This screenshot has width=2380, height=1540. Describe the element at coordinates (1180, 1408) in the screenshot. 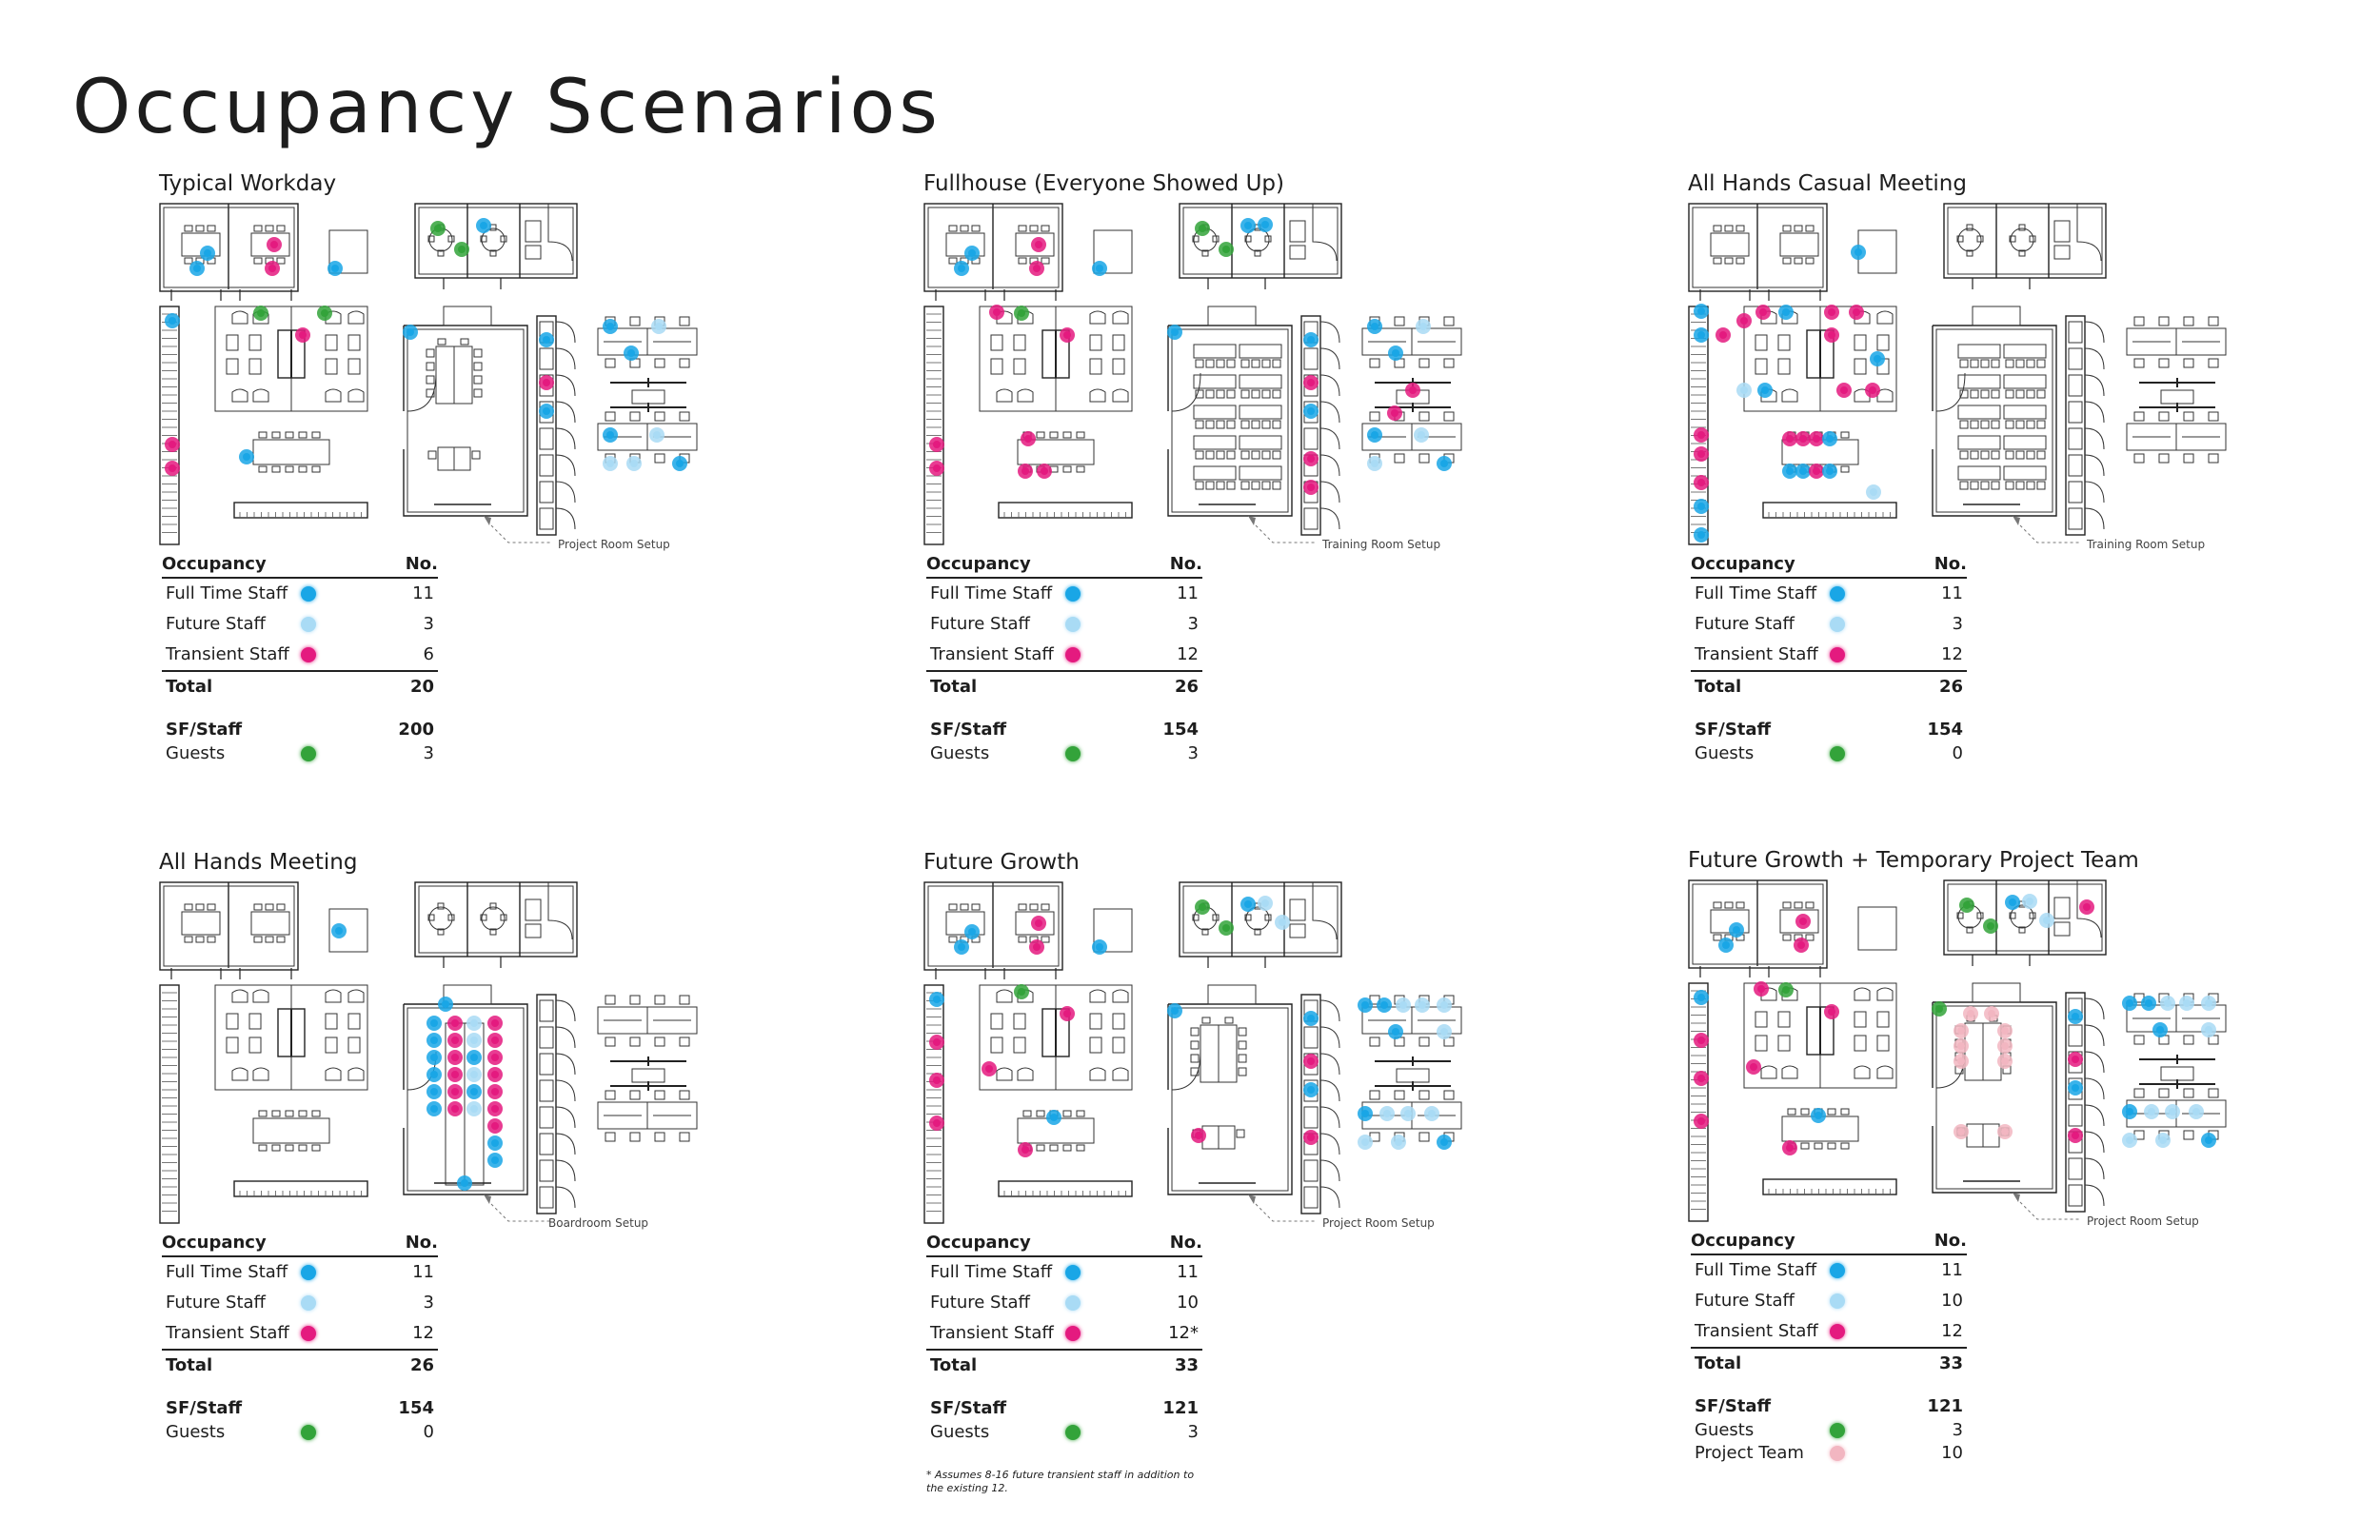

I see `sf-value: 121` at that location.